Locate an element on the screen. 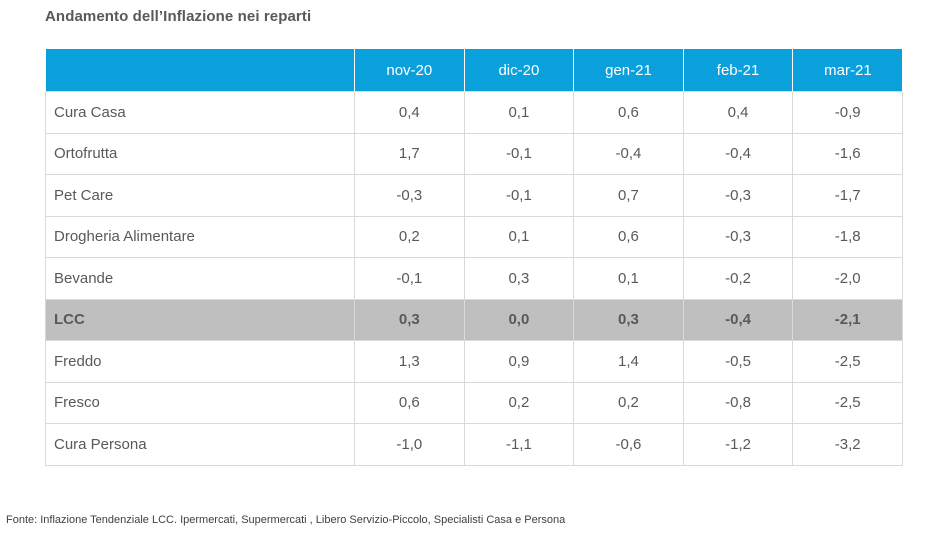  value-cell: -1,7 is located at coordinates (847, 195).